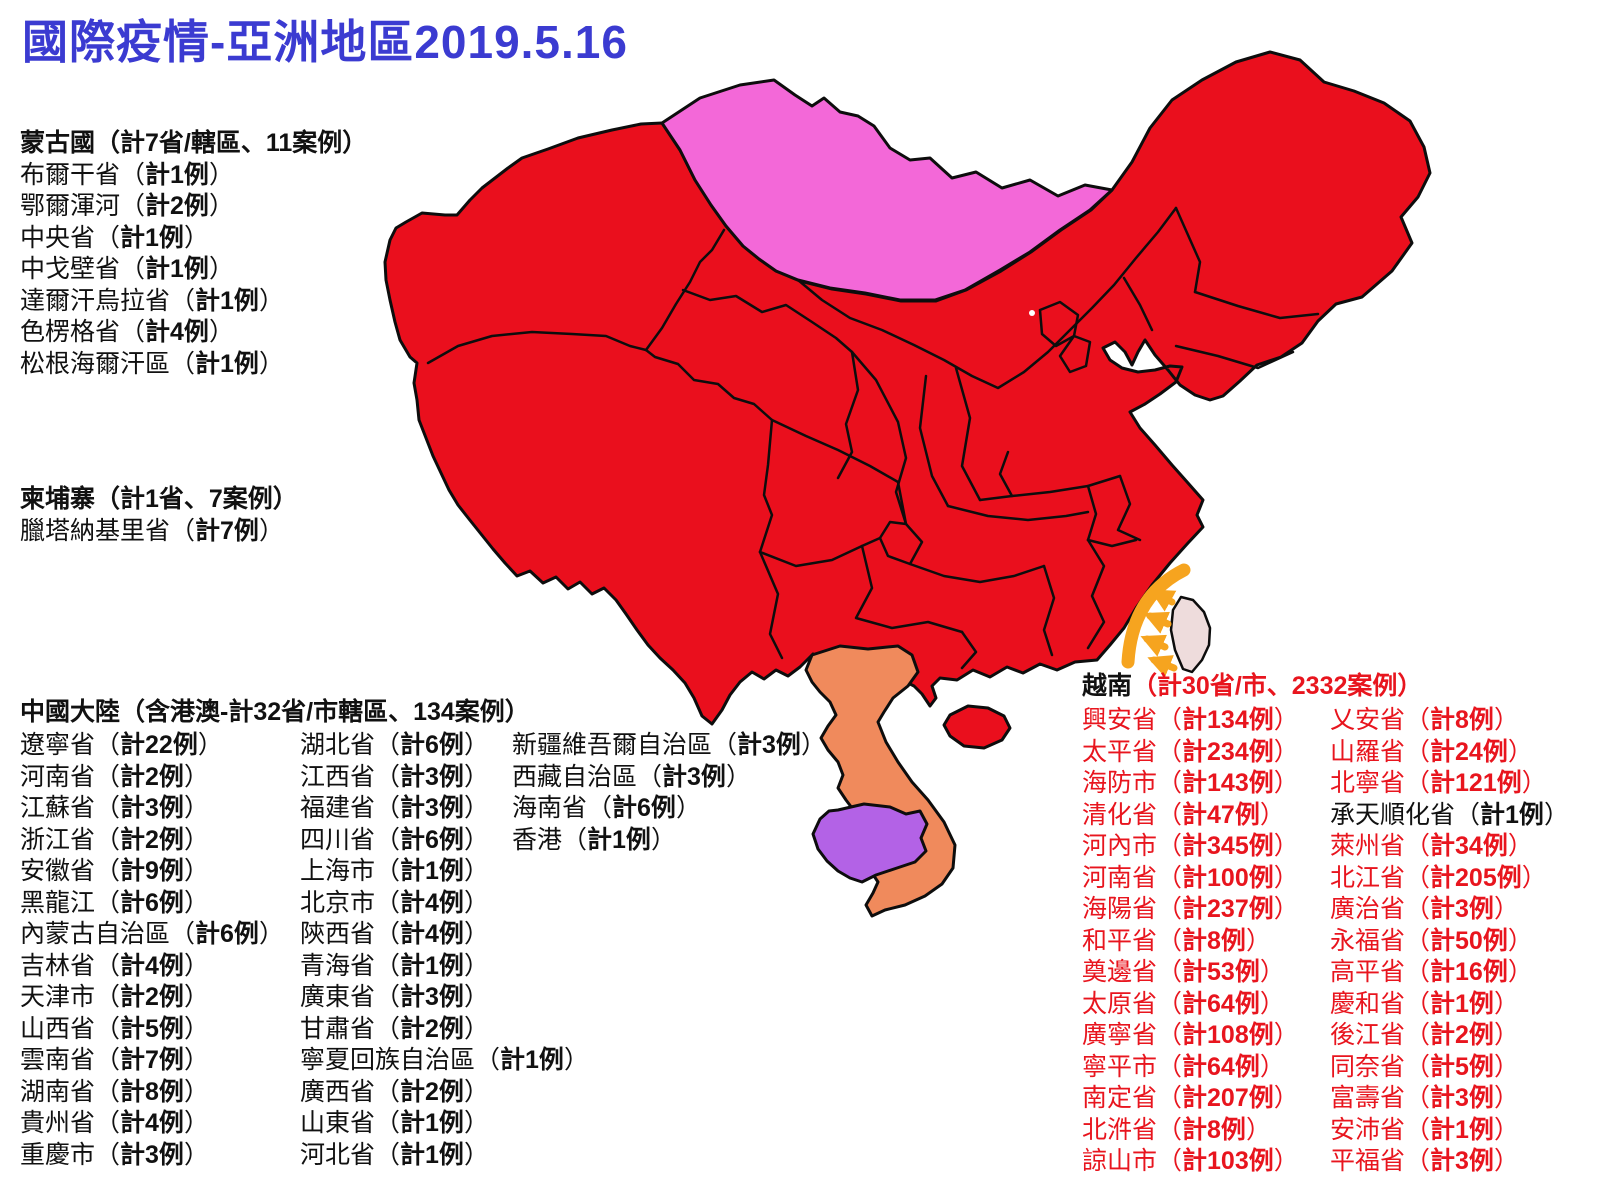  What do you see at coordinates (152, 363) in the screenshot?
I see `province-entry: 松根海爾汗區（計1例）` at bounding box center [152, 363].